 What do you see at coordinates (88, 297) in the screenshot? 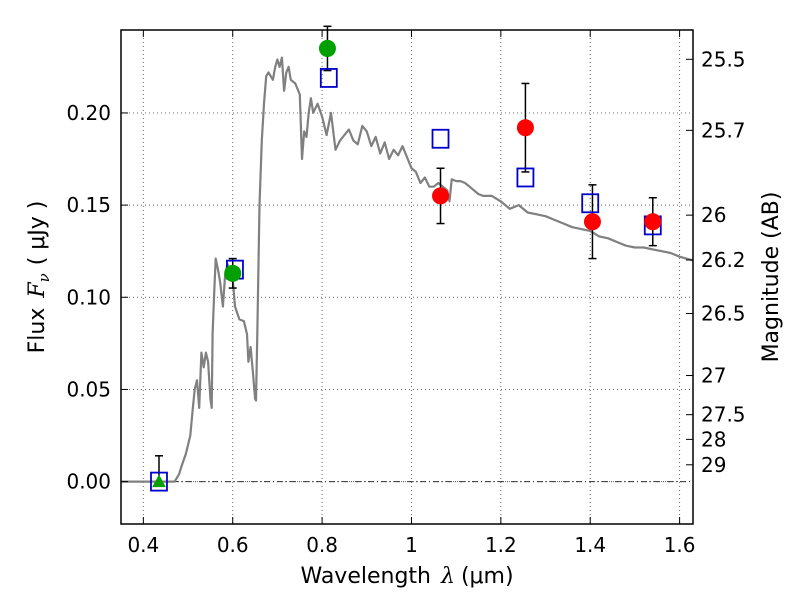
I see `y-tick-label: 0.10` at bounding box center [88, 297].